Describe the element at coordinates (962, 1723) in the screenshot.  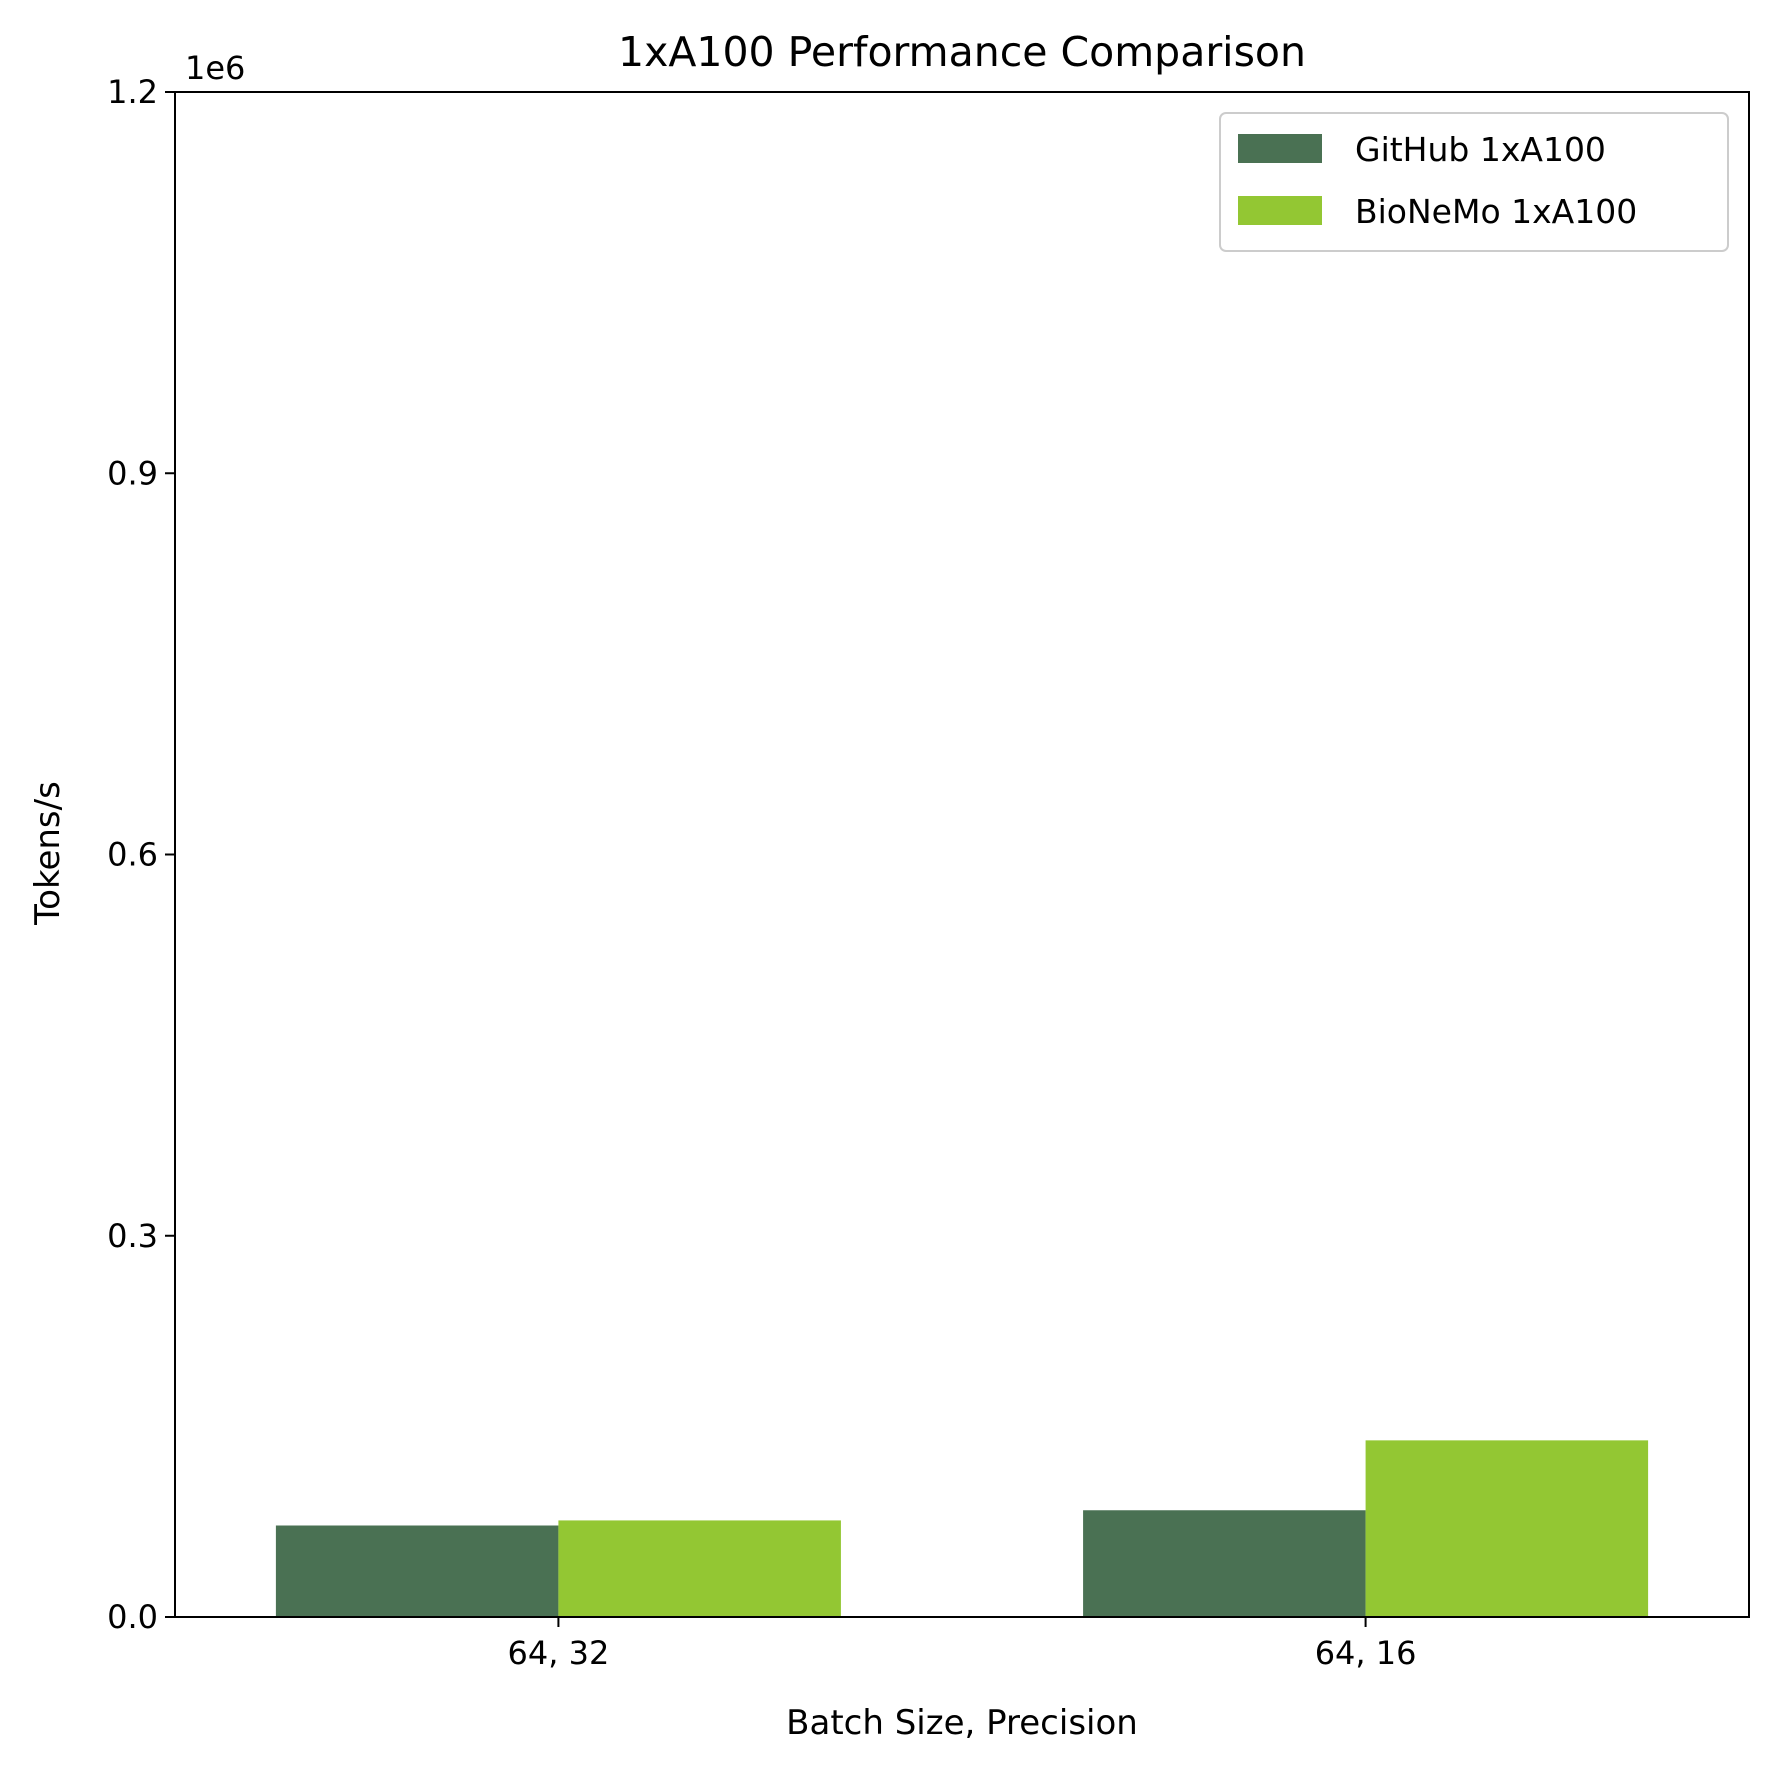
I see `x-axis-label: Batch Size, Precision` at that location.